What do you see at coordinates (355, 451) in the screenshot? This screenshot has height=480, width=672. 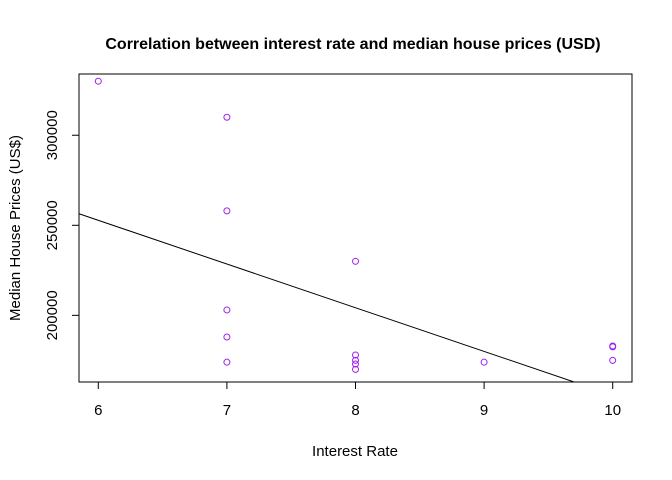 I see `x-axis-label: Interest Rate` at bounding box center [355, 451].